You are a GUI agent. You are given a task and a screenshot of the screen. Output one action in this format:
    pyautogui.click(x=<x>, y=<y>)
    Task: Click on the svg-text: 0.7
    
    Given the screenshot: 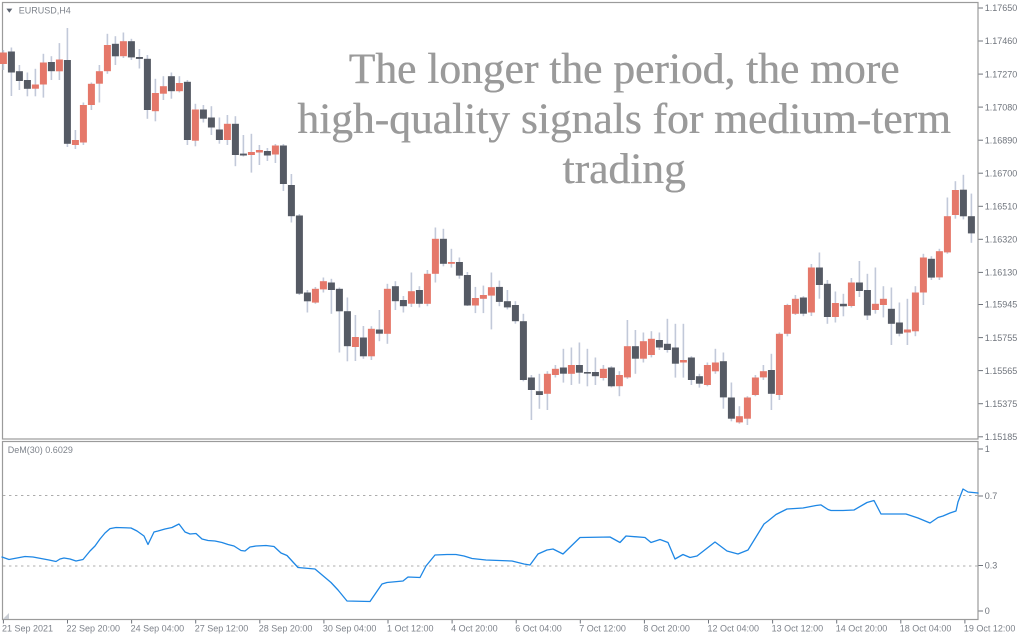 What is the action you would take?
    pyautogui.click(x=991, y=496)
    